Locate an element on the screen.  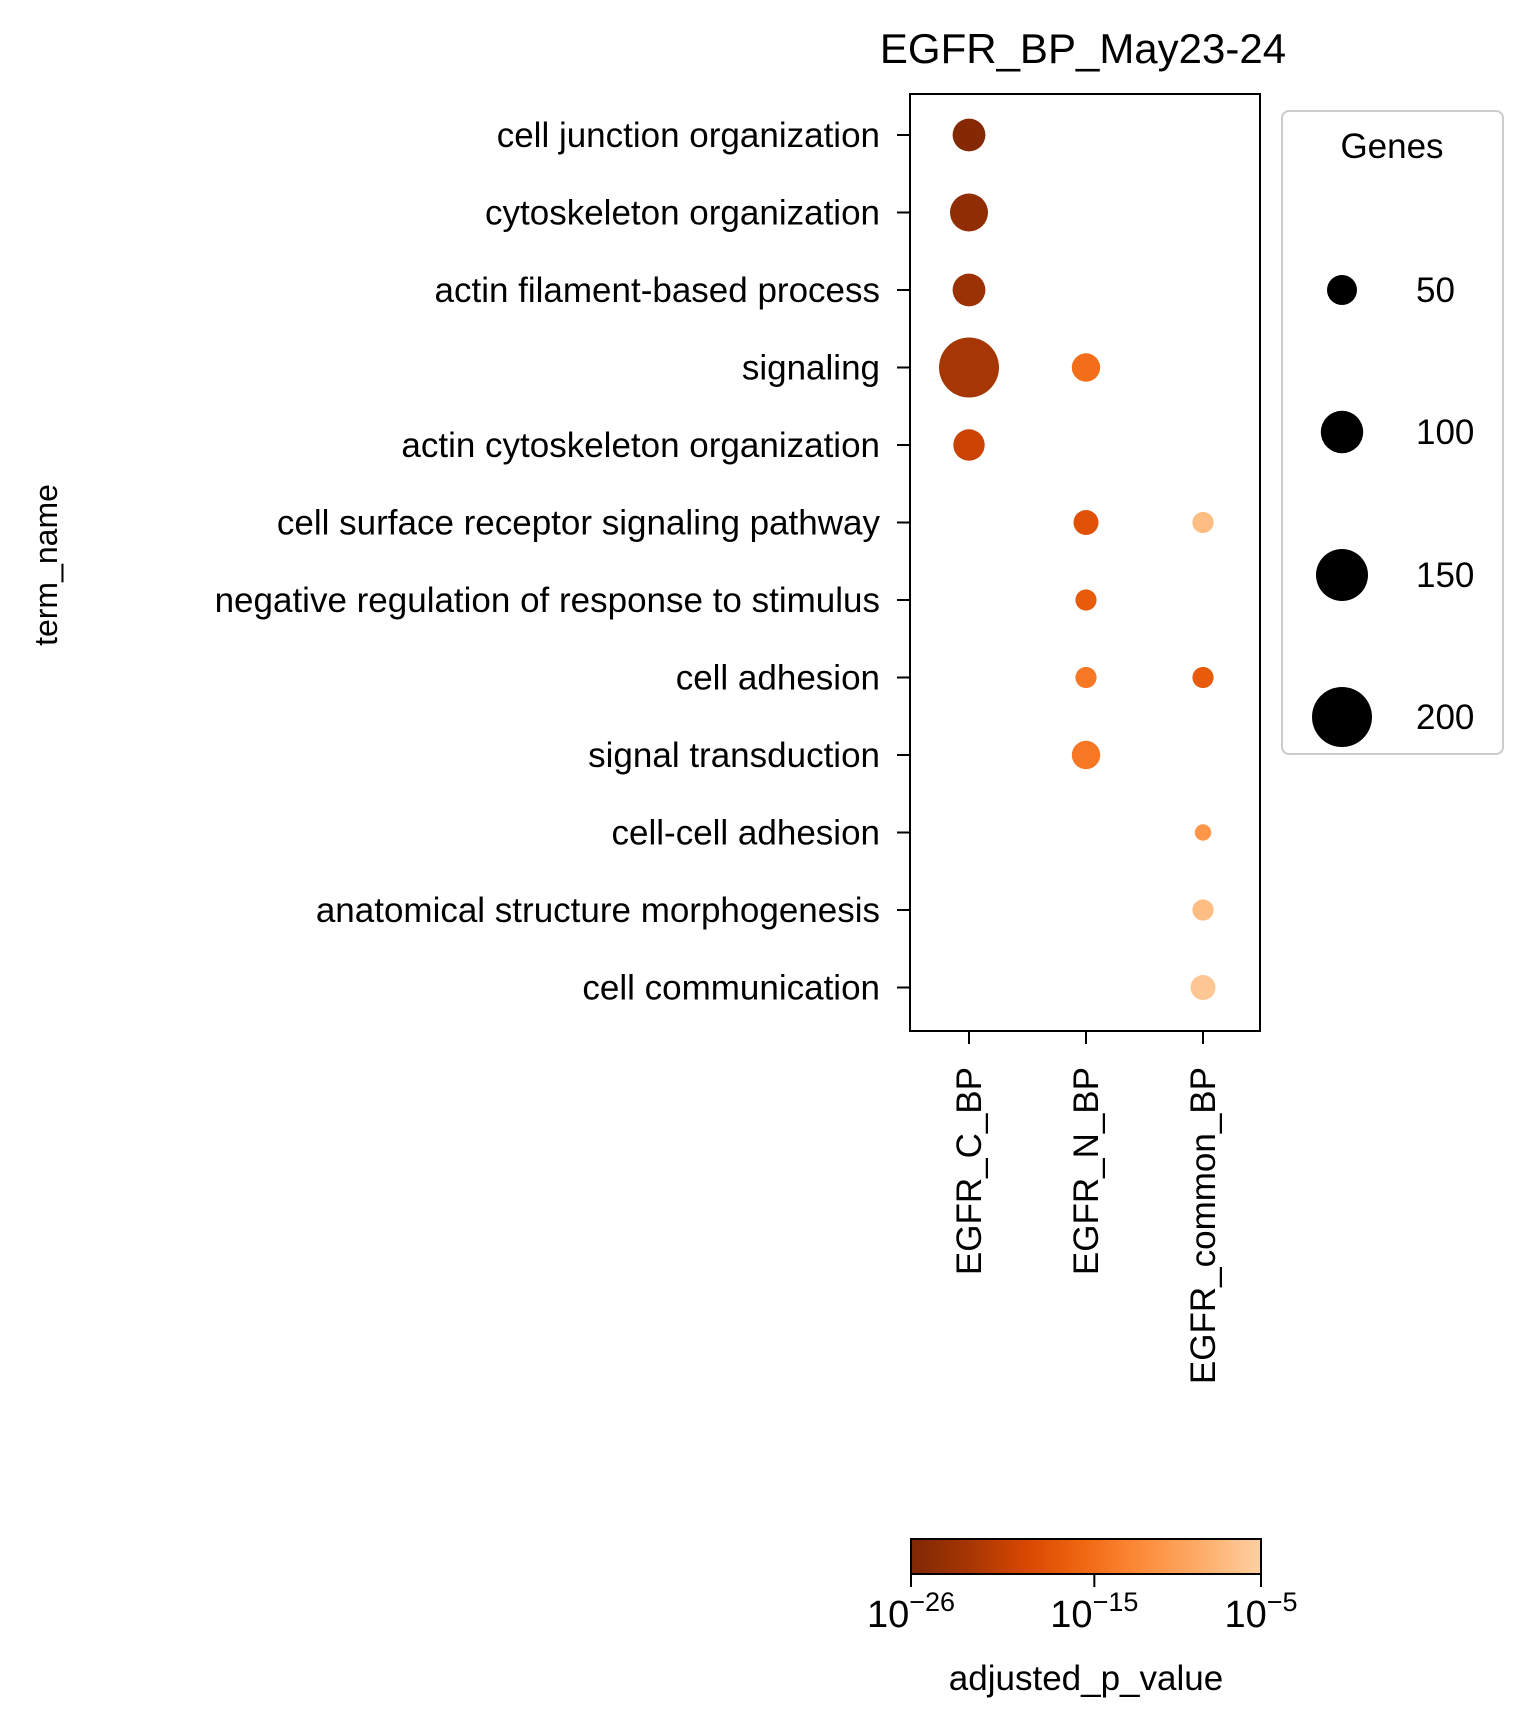
point-egfr-n-bp-cell-surface-receptor-signaling-pathway is located at coordinates (1086, 522).